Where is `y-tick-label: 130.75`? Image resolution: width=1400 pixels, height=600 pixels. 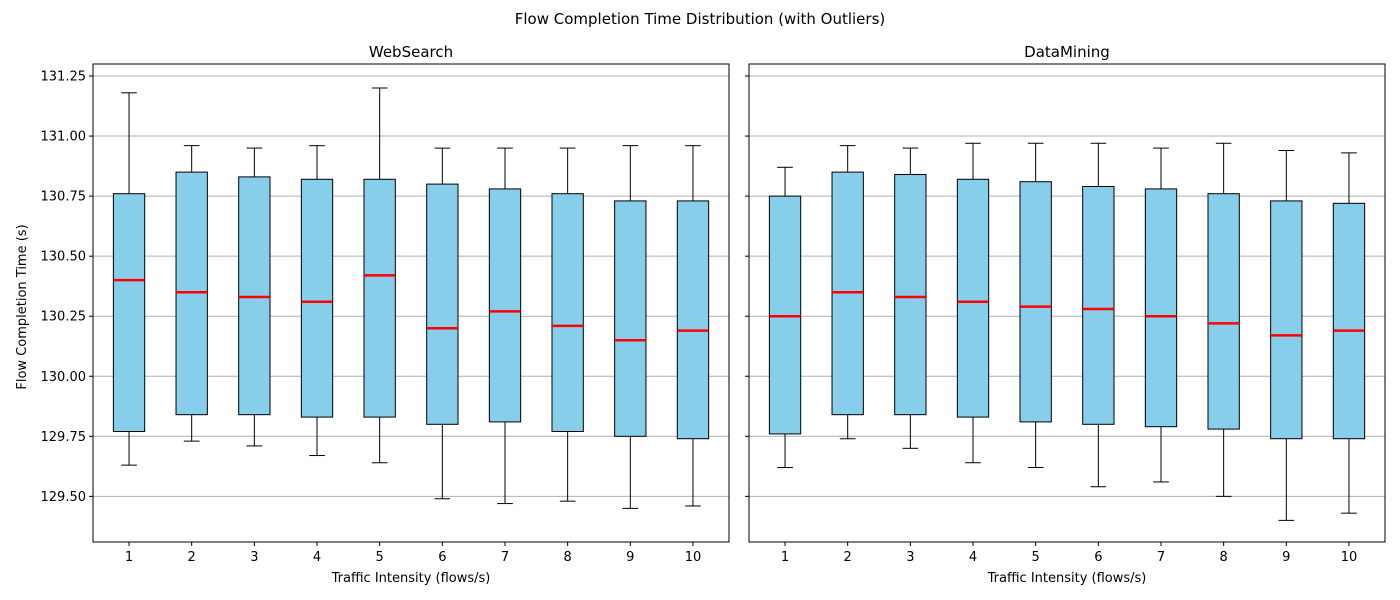
y-tick-label: 130.75 is located at coordinates (64, 197).